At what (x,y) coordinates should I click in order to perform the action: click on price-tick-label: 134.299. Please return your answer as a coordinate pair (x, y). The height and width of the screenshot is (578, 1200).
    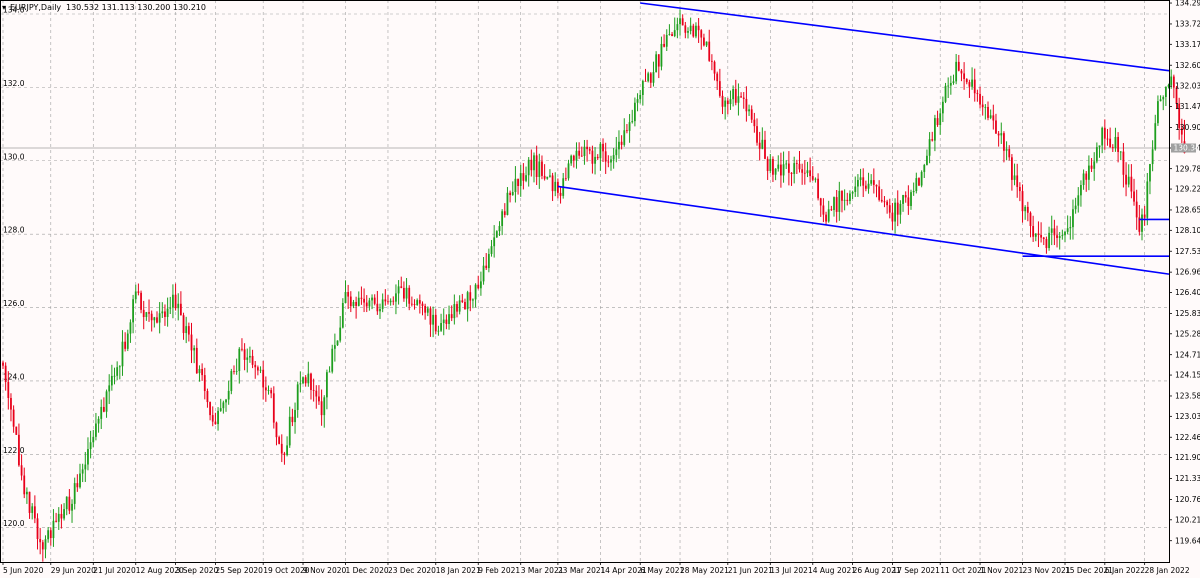
    Looking at the image, I should click on (1187, 4).